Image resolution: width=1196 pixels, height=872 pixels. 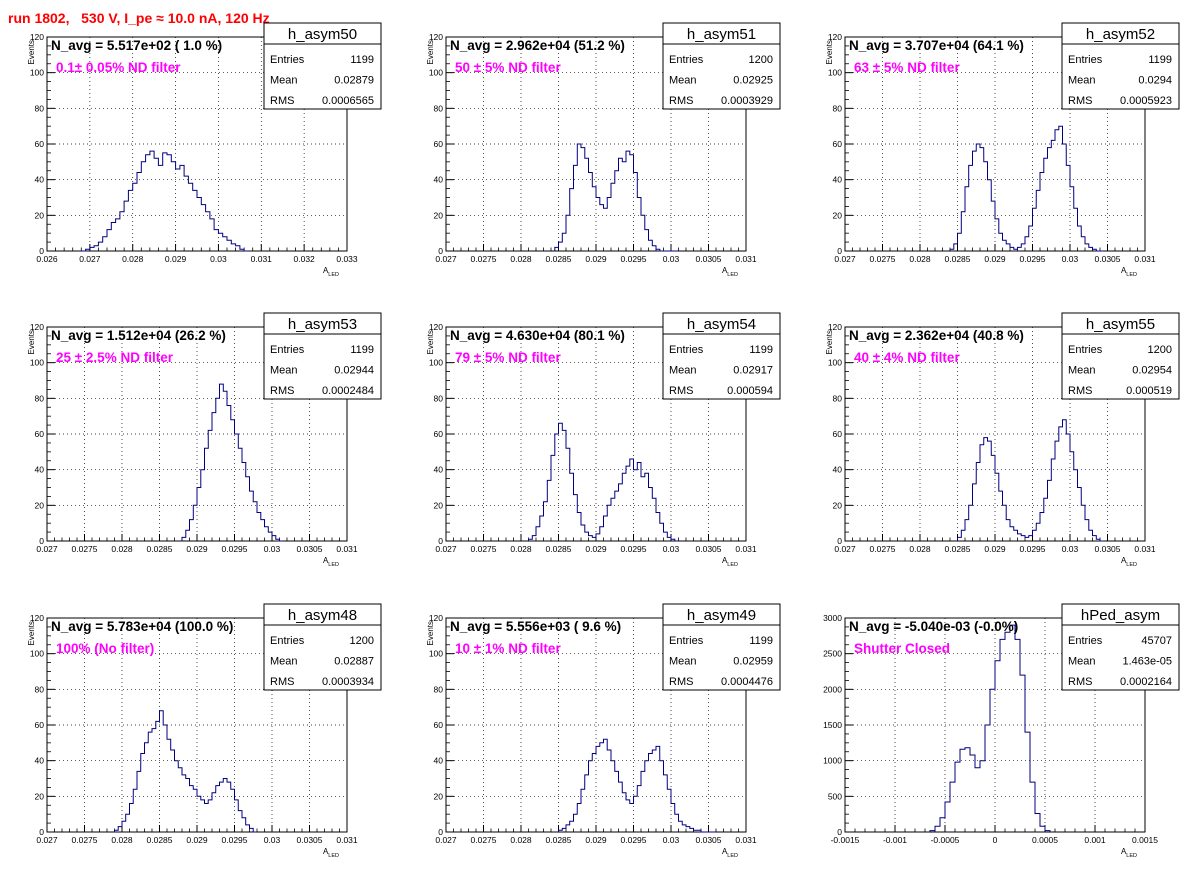 What do you see at coordinates (753, 81) in the screenshot?
I see `stats-mean-value: 0.02925` at bounding box center [753, 81].